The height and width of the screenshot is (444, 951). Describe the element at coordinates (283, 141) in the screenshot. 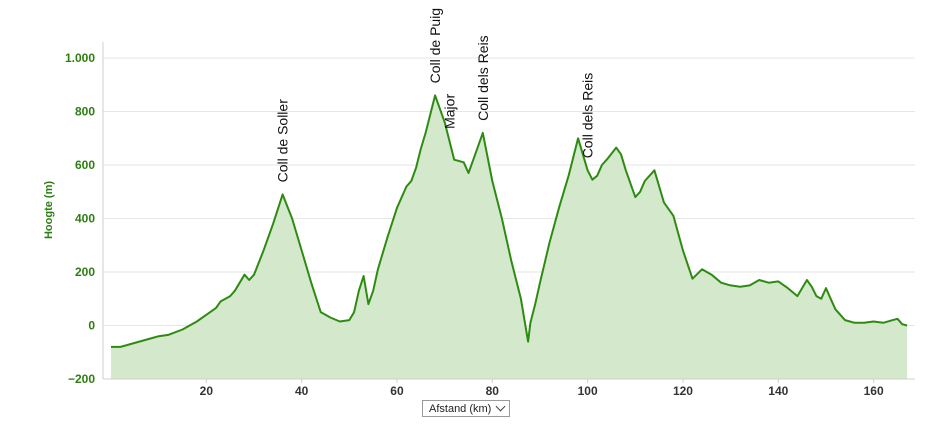

I see `peak-label: Coll de Soller` at that location.